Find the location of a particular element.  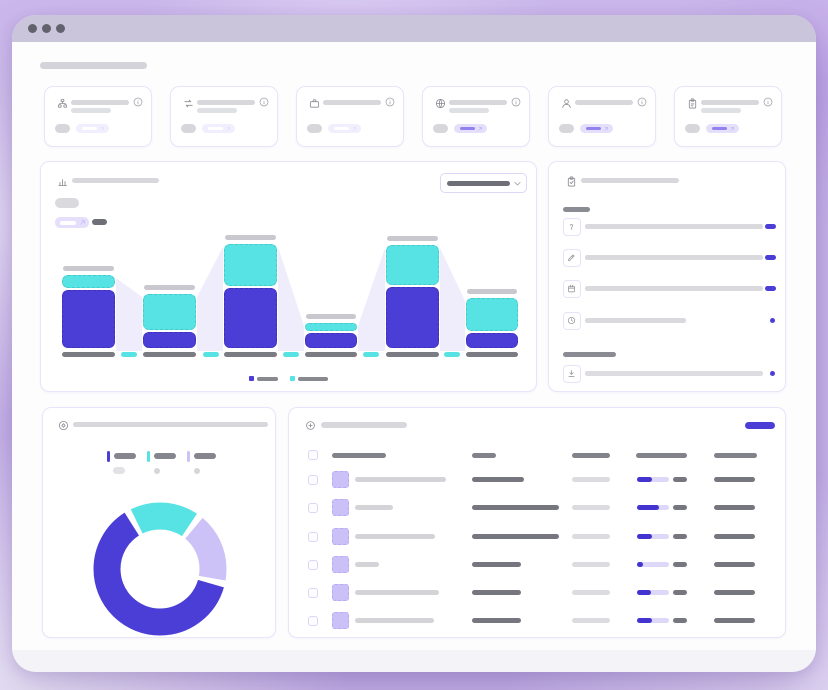

donut-title-skeleton is located at coordinates (170, 424).